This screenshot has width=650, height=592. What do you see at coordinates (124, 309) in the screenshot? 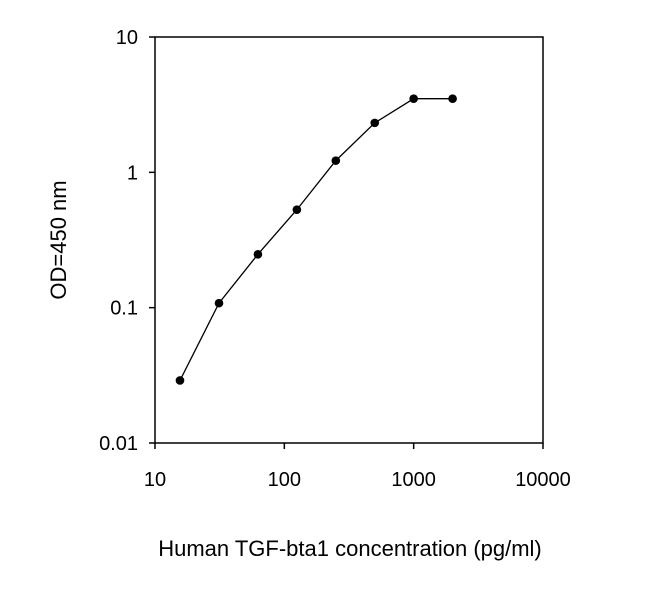
I see `y-tick-label: 0.1` at bounding box center [124, 309].